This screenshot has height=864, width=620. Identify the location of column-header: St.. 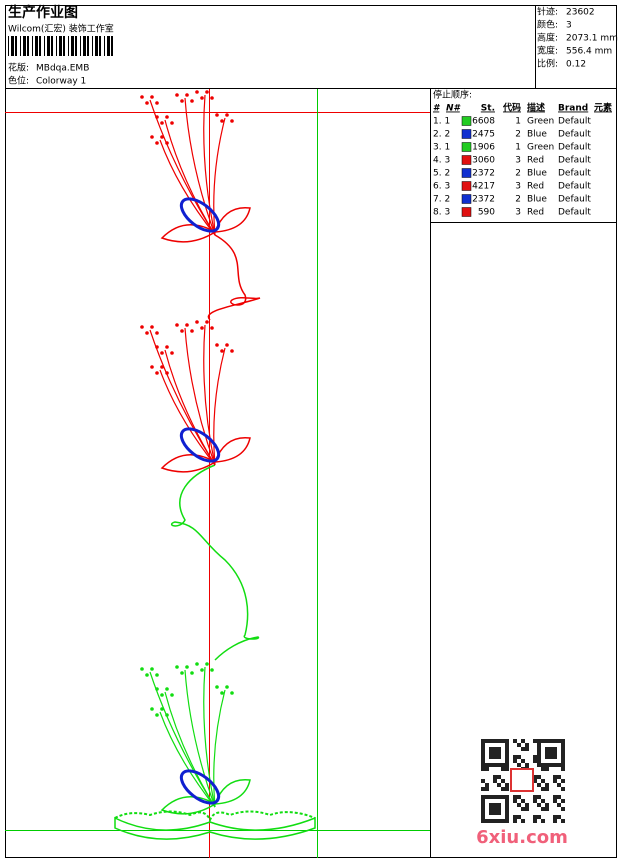
(488, 109).